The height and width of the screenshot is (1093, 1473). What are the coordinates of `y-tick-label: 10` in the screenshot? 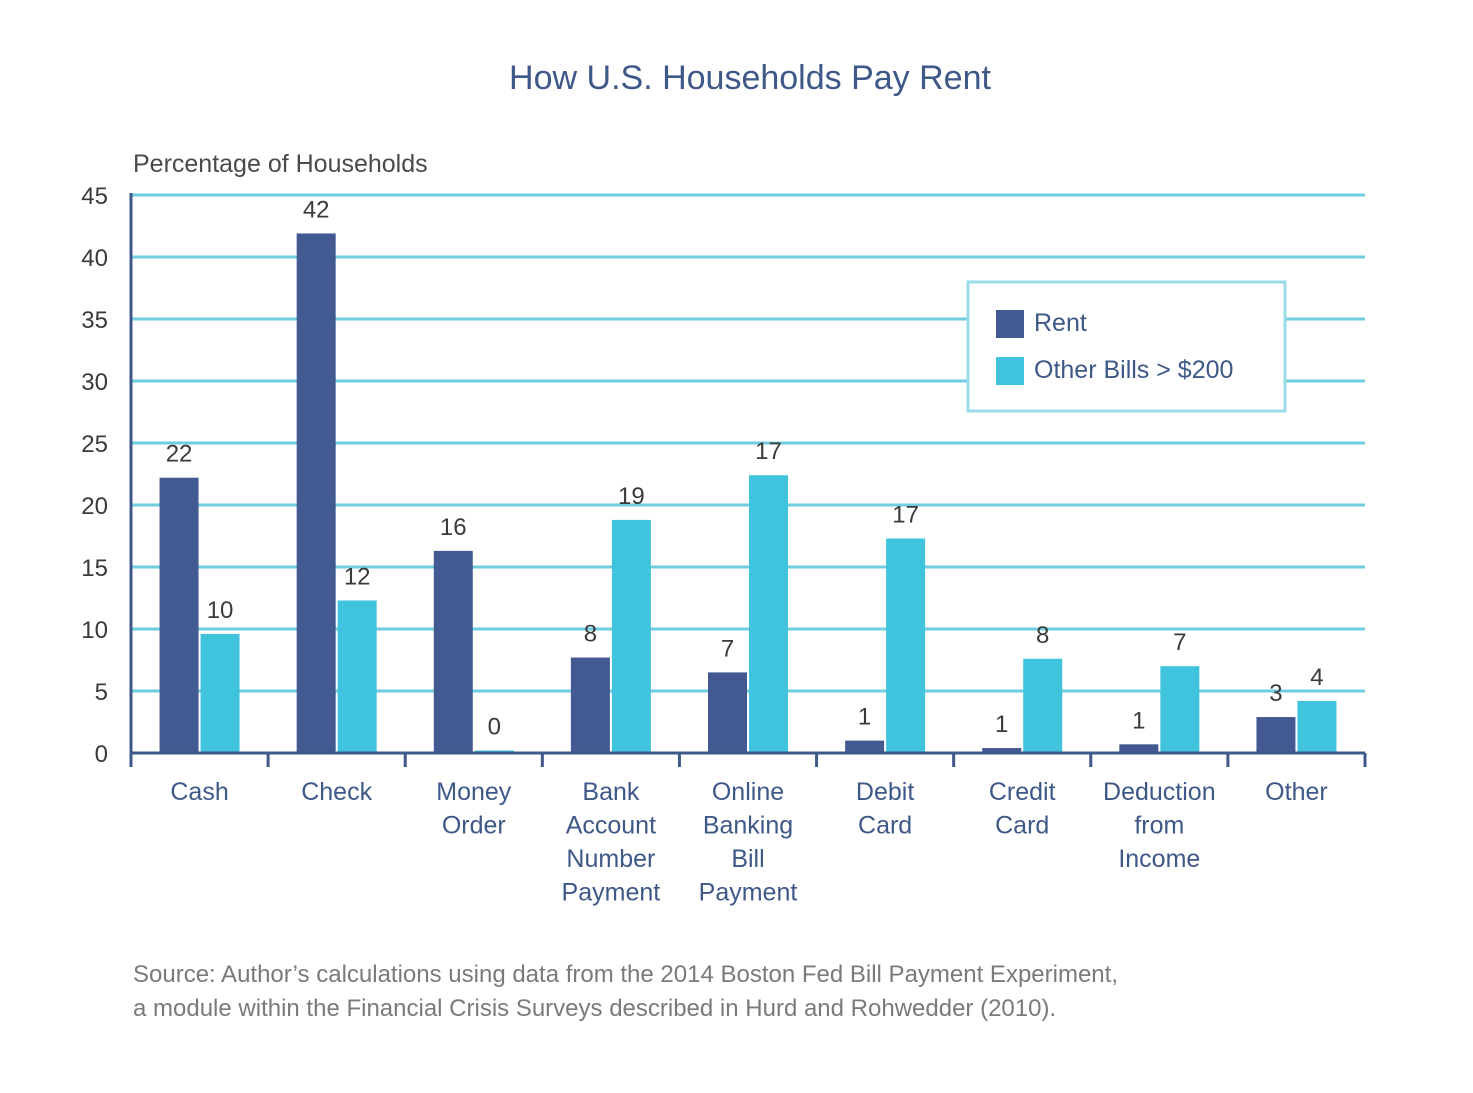 It's located at (94, 630).